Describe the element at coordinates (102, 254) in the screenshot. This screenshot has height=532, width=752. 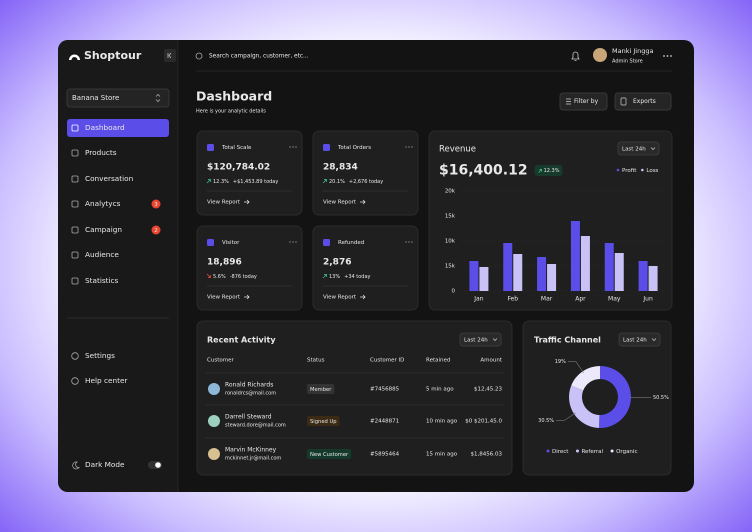
I see `nav-item: Audience` at that location.